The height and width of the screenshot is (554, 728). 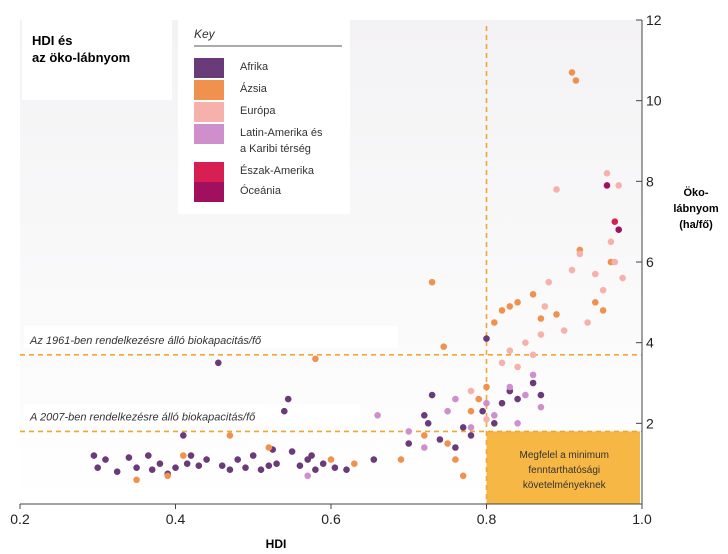 I want to click on ref-label-bg-2007, so click(x=192, y=415).